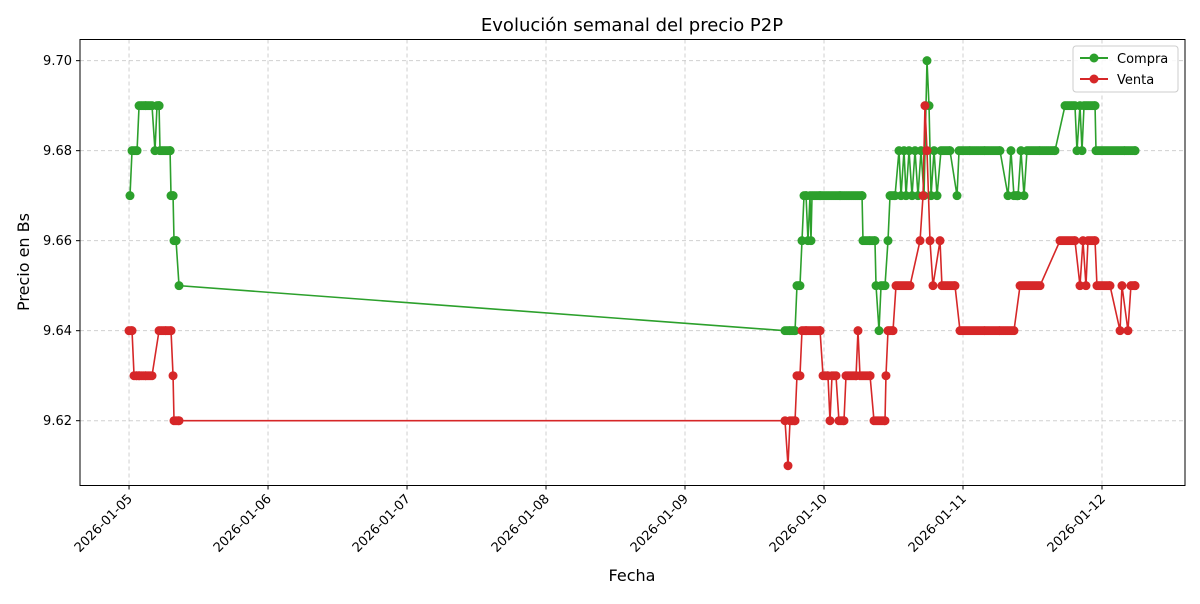  What do you see at coordinates (1094, 58) in the screenshot?
I see `legend-marker-compra` at bounding box center [1094, 58].